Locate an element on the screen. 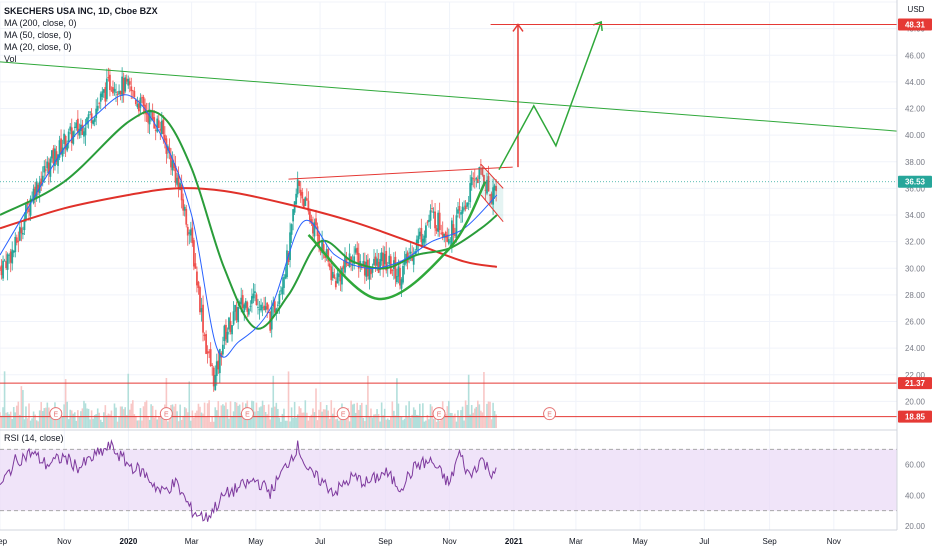 This screenshot has width=932, height=550. projected-arrowhead is located at coordinates (597, 26).